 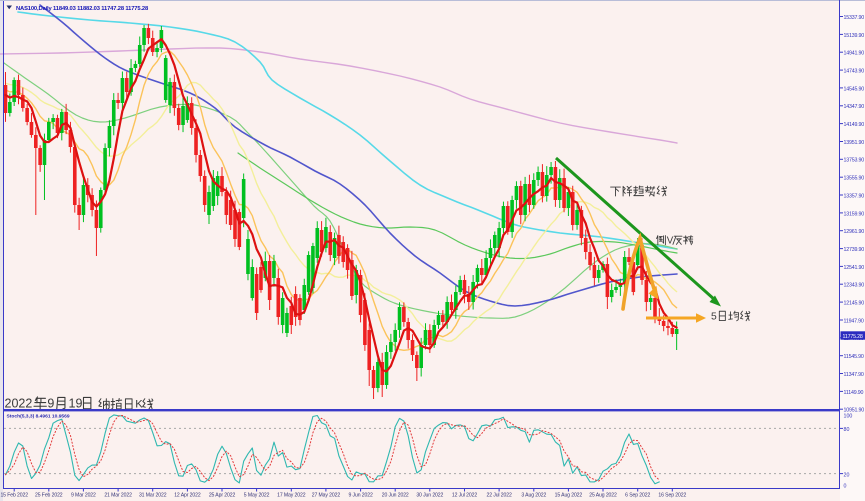 I want to click on svg-text: 20, so click(x=847, y=475).